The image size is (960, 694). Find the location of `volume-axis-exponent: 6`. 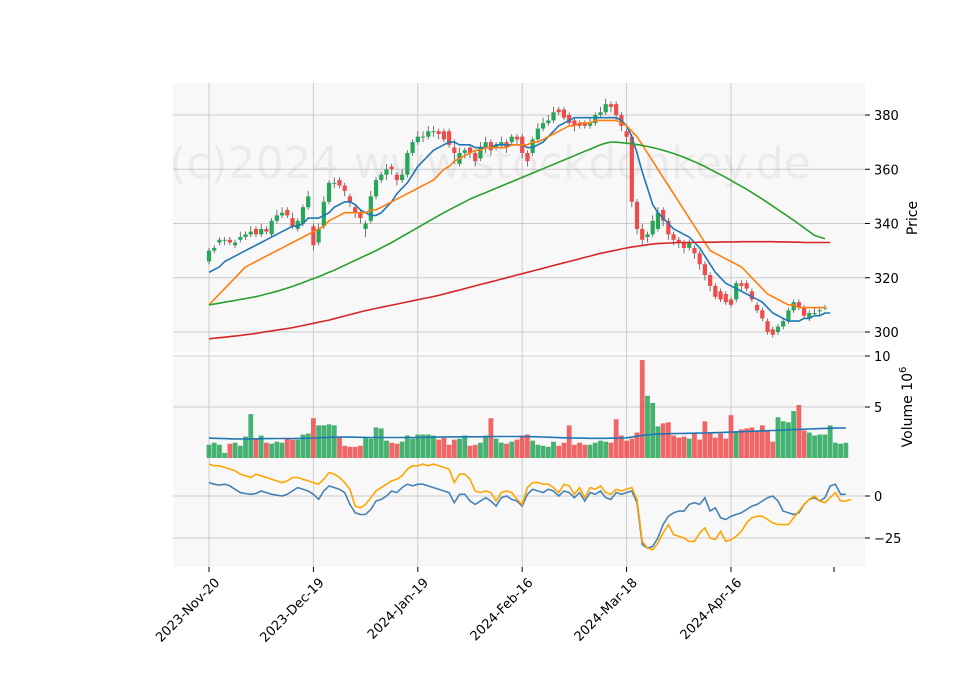

volume-axis-exponent: 6 is located at coordinates (903, 370).